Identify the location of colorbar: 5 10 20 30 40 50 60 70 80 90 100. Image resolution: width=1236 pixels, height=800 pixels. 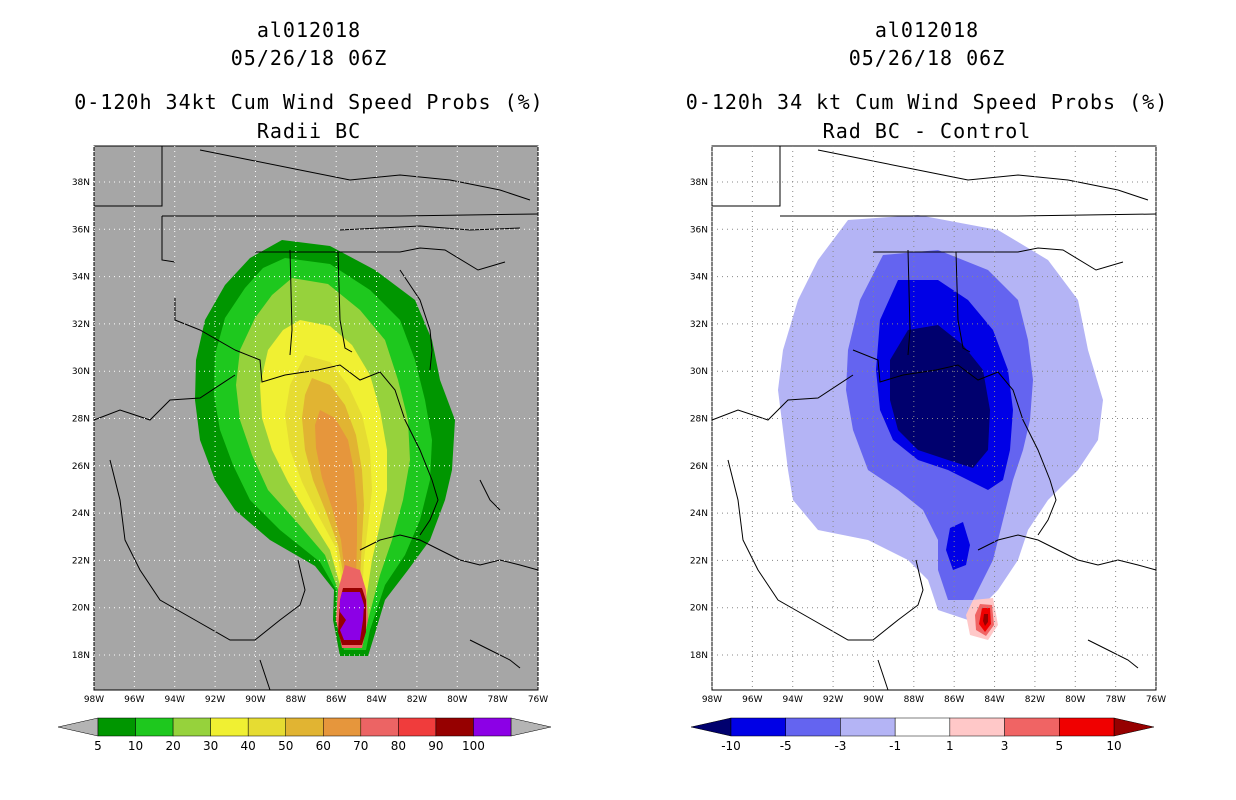
(304, 735).